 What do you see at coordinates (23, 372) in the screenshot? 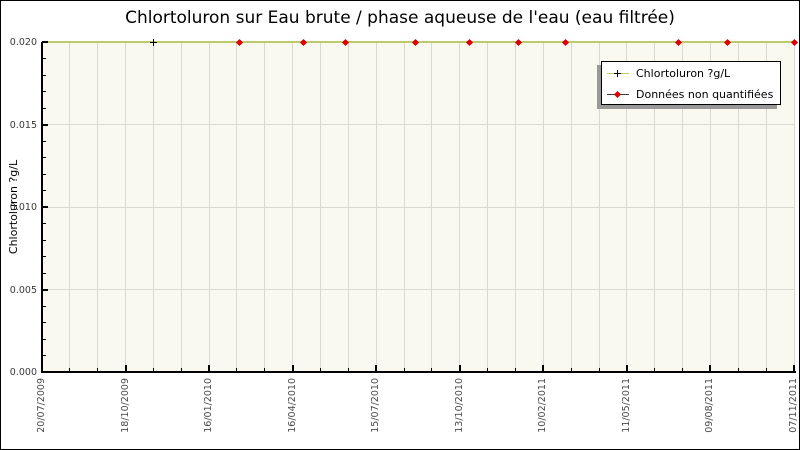
I see `y-tick-label: 0.000` at bounding box center [23, 372].